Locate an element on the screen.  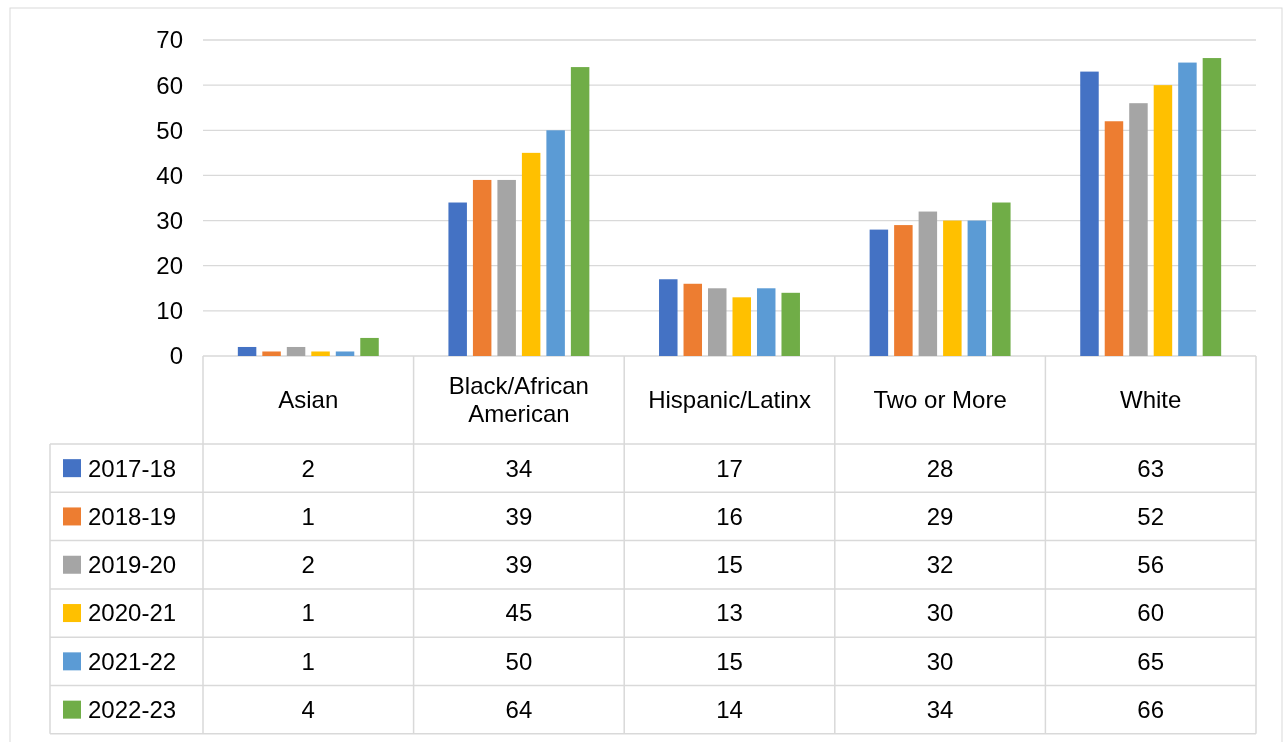
x-tick-label: White is located at coordinates (1151, 400).